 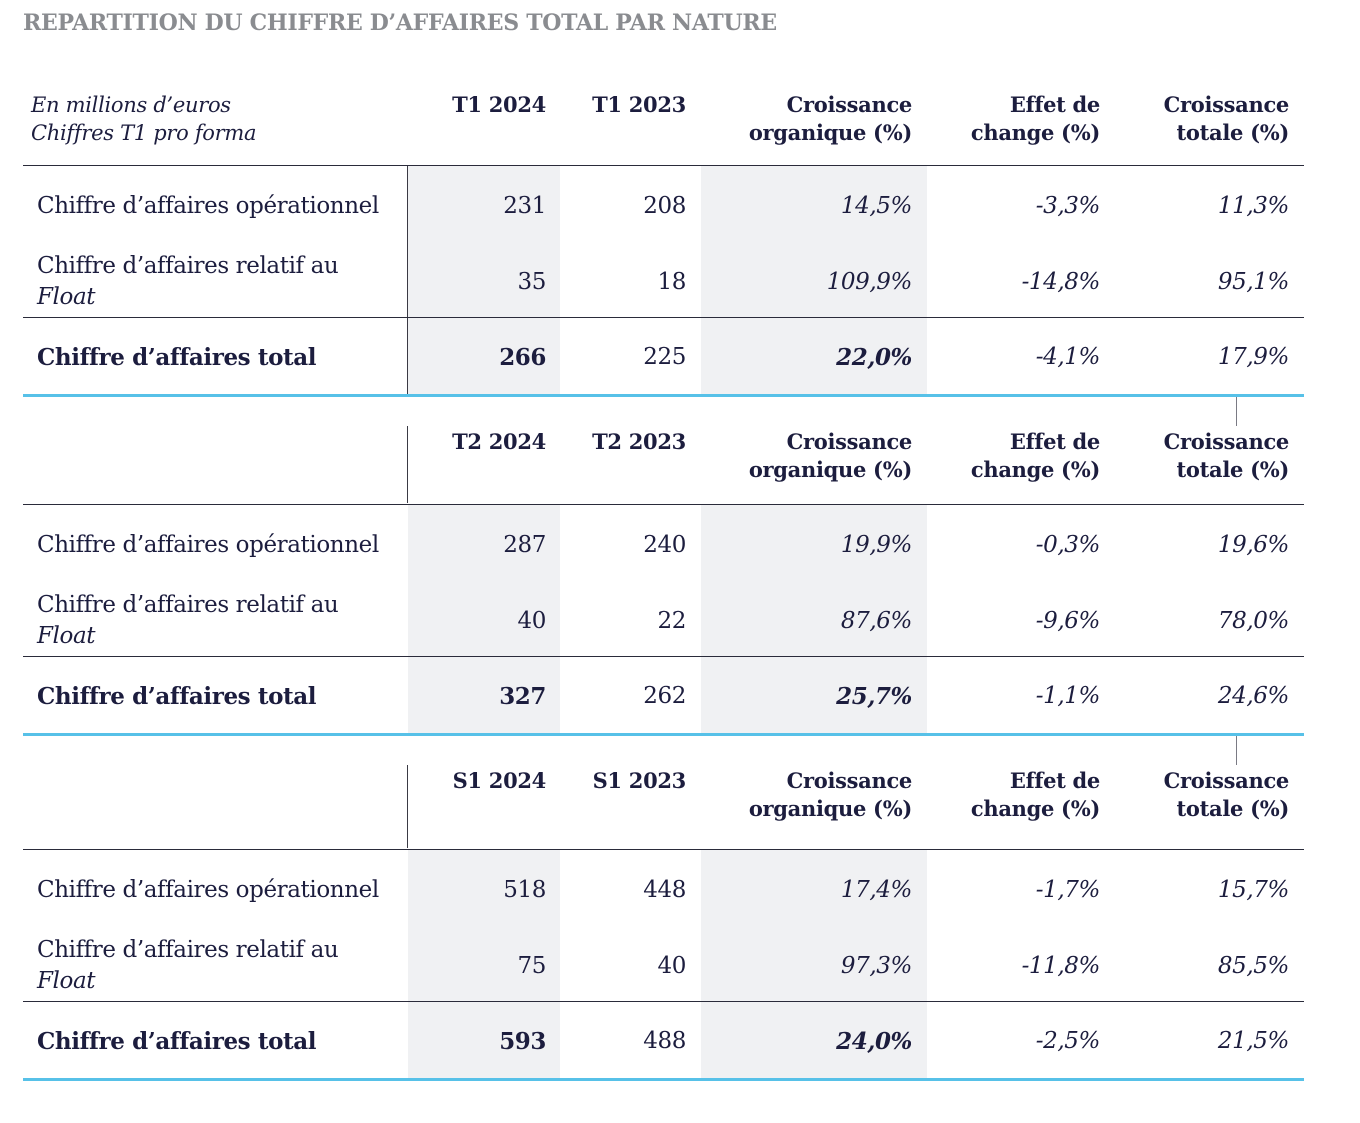 I want to click on cell-total-fx-effect: -2,5%, so click(x=1068, y=1041).